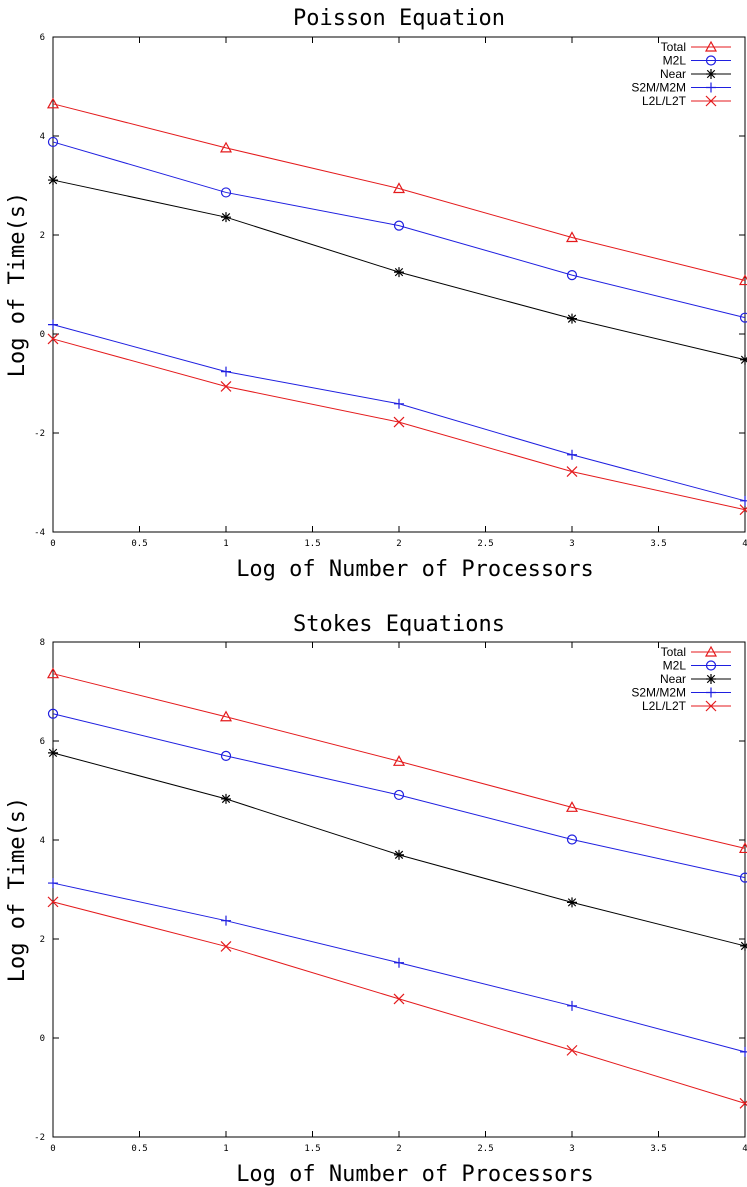 The width and height of the screenshot is (747, 1187). Describe the element at coordinates (39, 533) in the screenshot. I see `y-tick-label: -4` at that location.